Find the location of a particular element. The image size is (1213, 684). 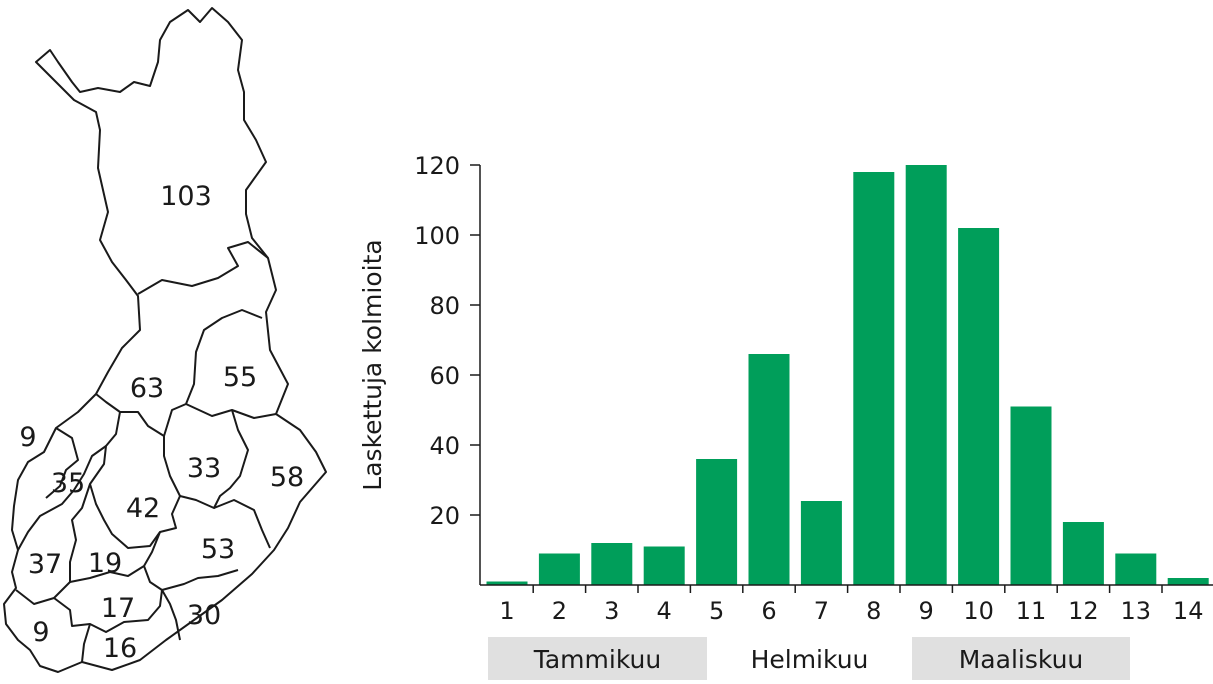

x-tick-label: 8 is located at coordinates (873, 611).